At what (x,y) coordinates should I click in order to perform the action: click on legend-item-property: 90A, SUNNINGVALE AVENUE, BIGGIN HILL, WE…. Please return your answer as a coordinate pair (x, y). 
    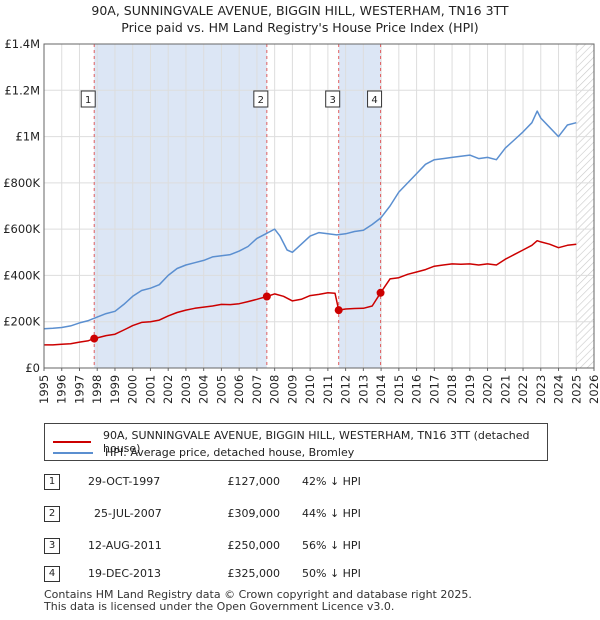
    Looking at the image, I should click on (300, 442).